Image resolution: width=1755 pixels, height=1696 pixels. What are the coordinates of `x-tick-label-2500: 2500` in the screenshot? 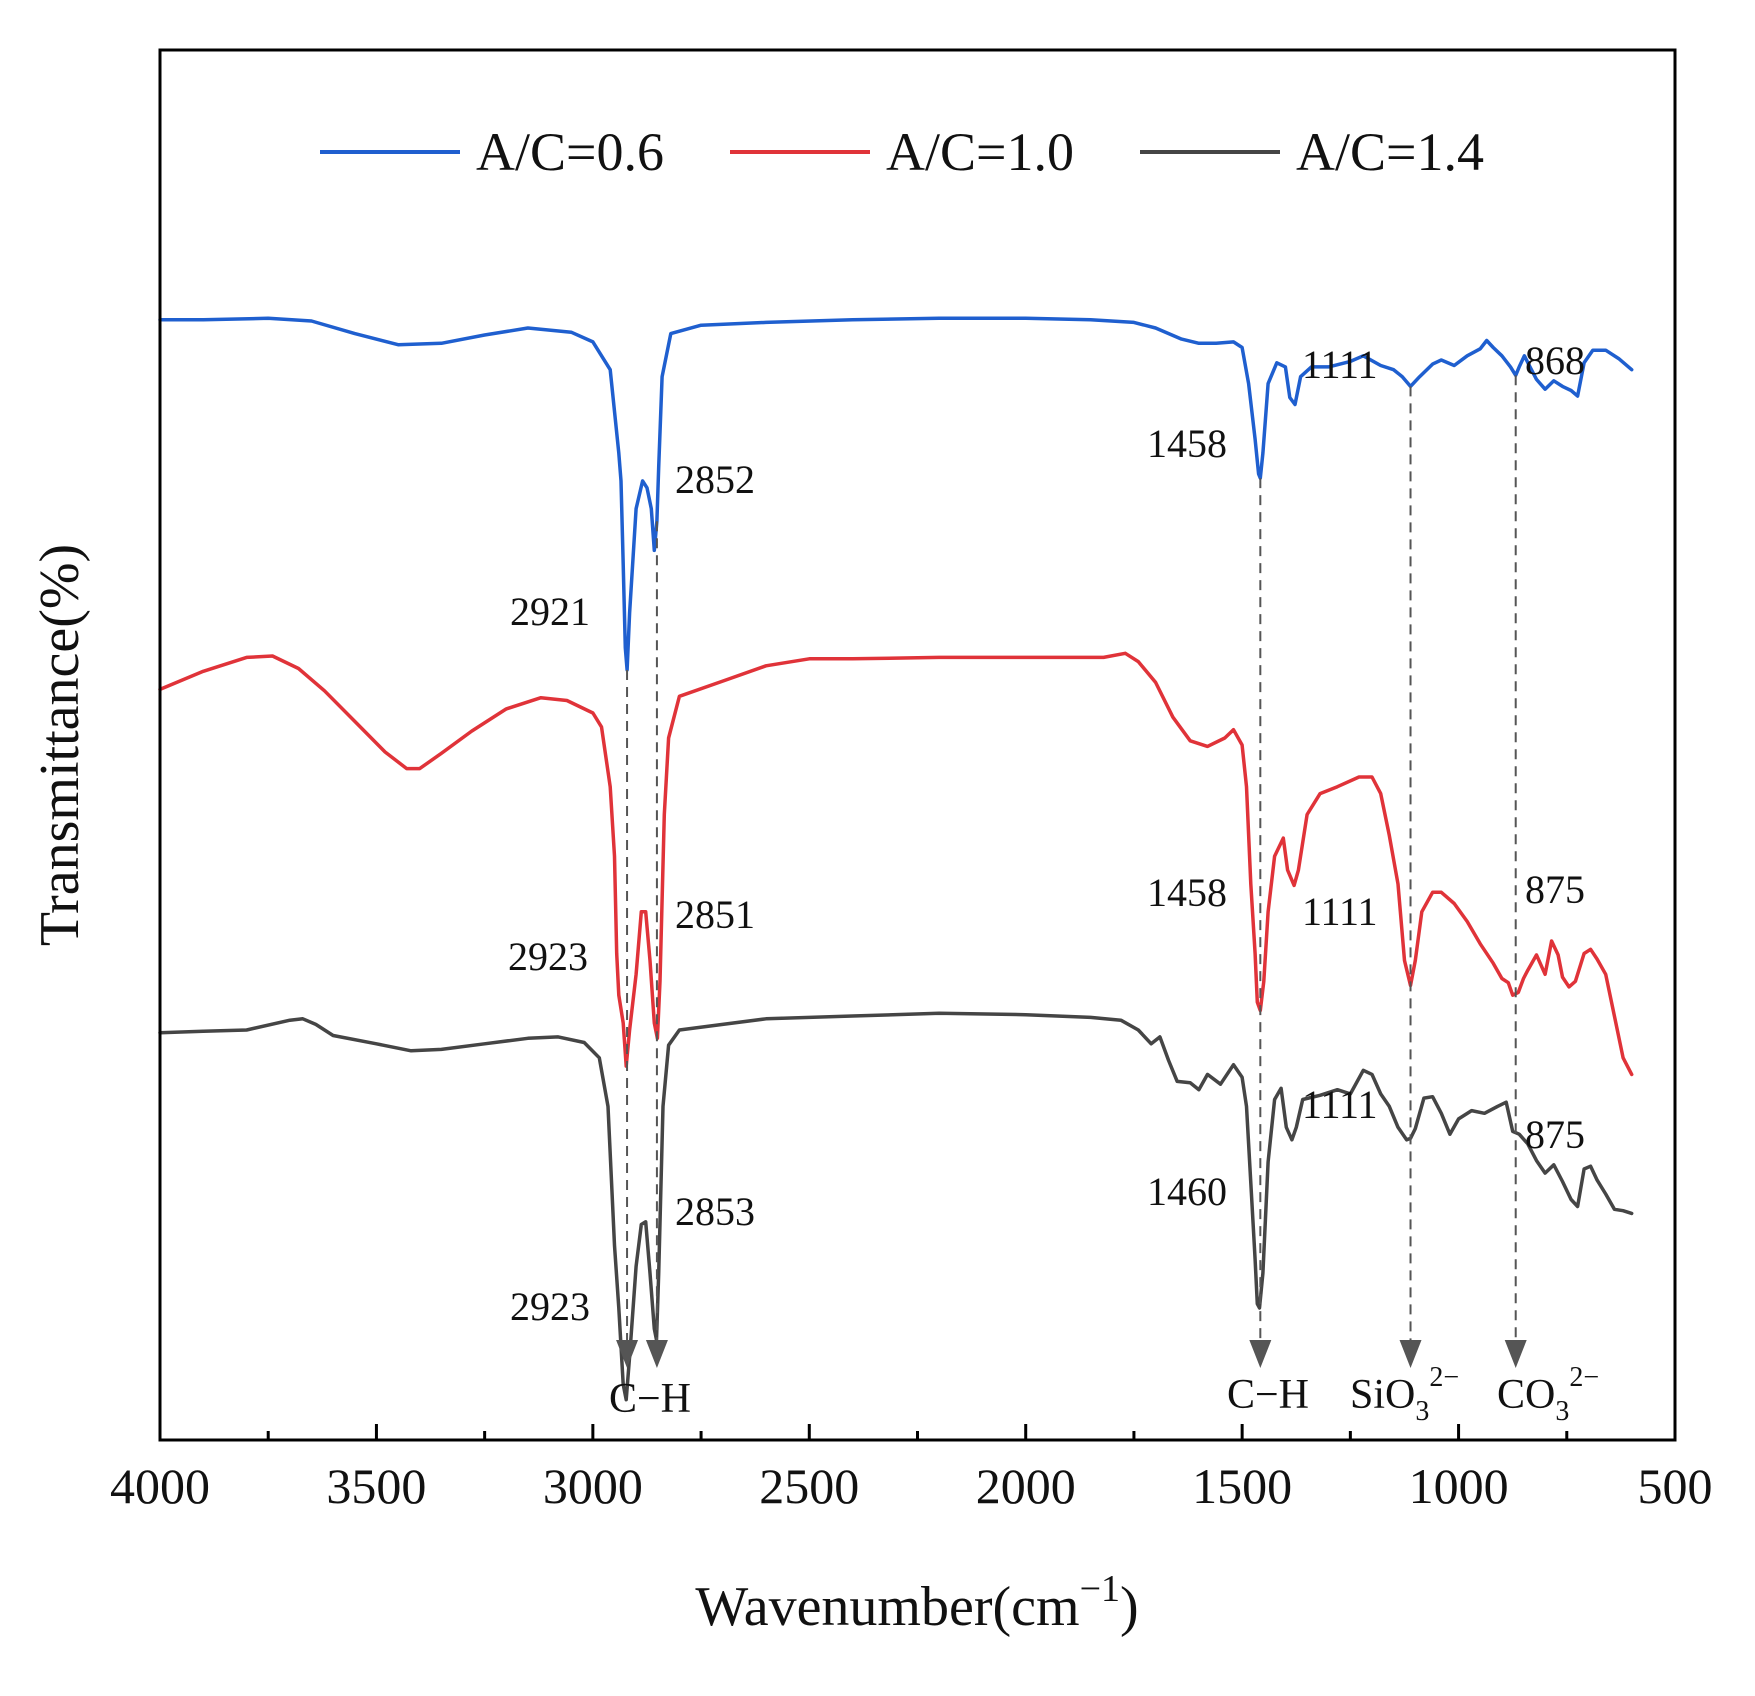 It's located at (809, 1486).